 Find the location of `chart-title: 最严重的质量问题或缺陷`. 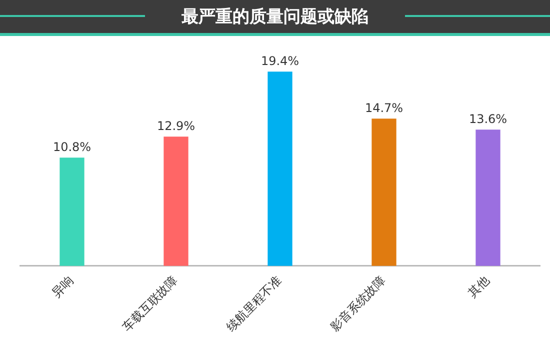

chart-title: 最严重的质量问题或缺陷 is located at coordinates (275, 17).